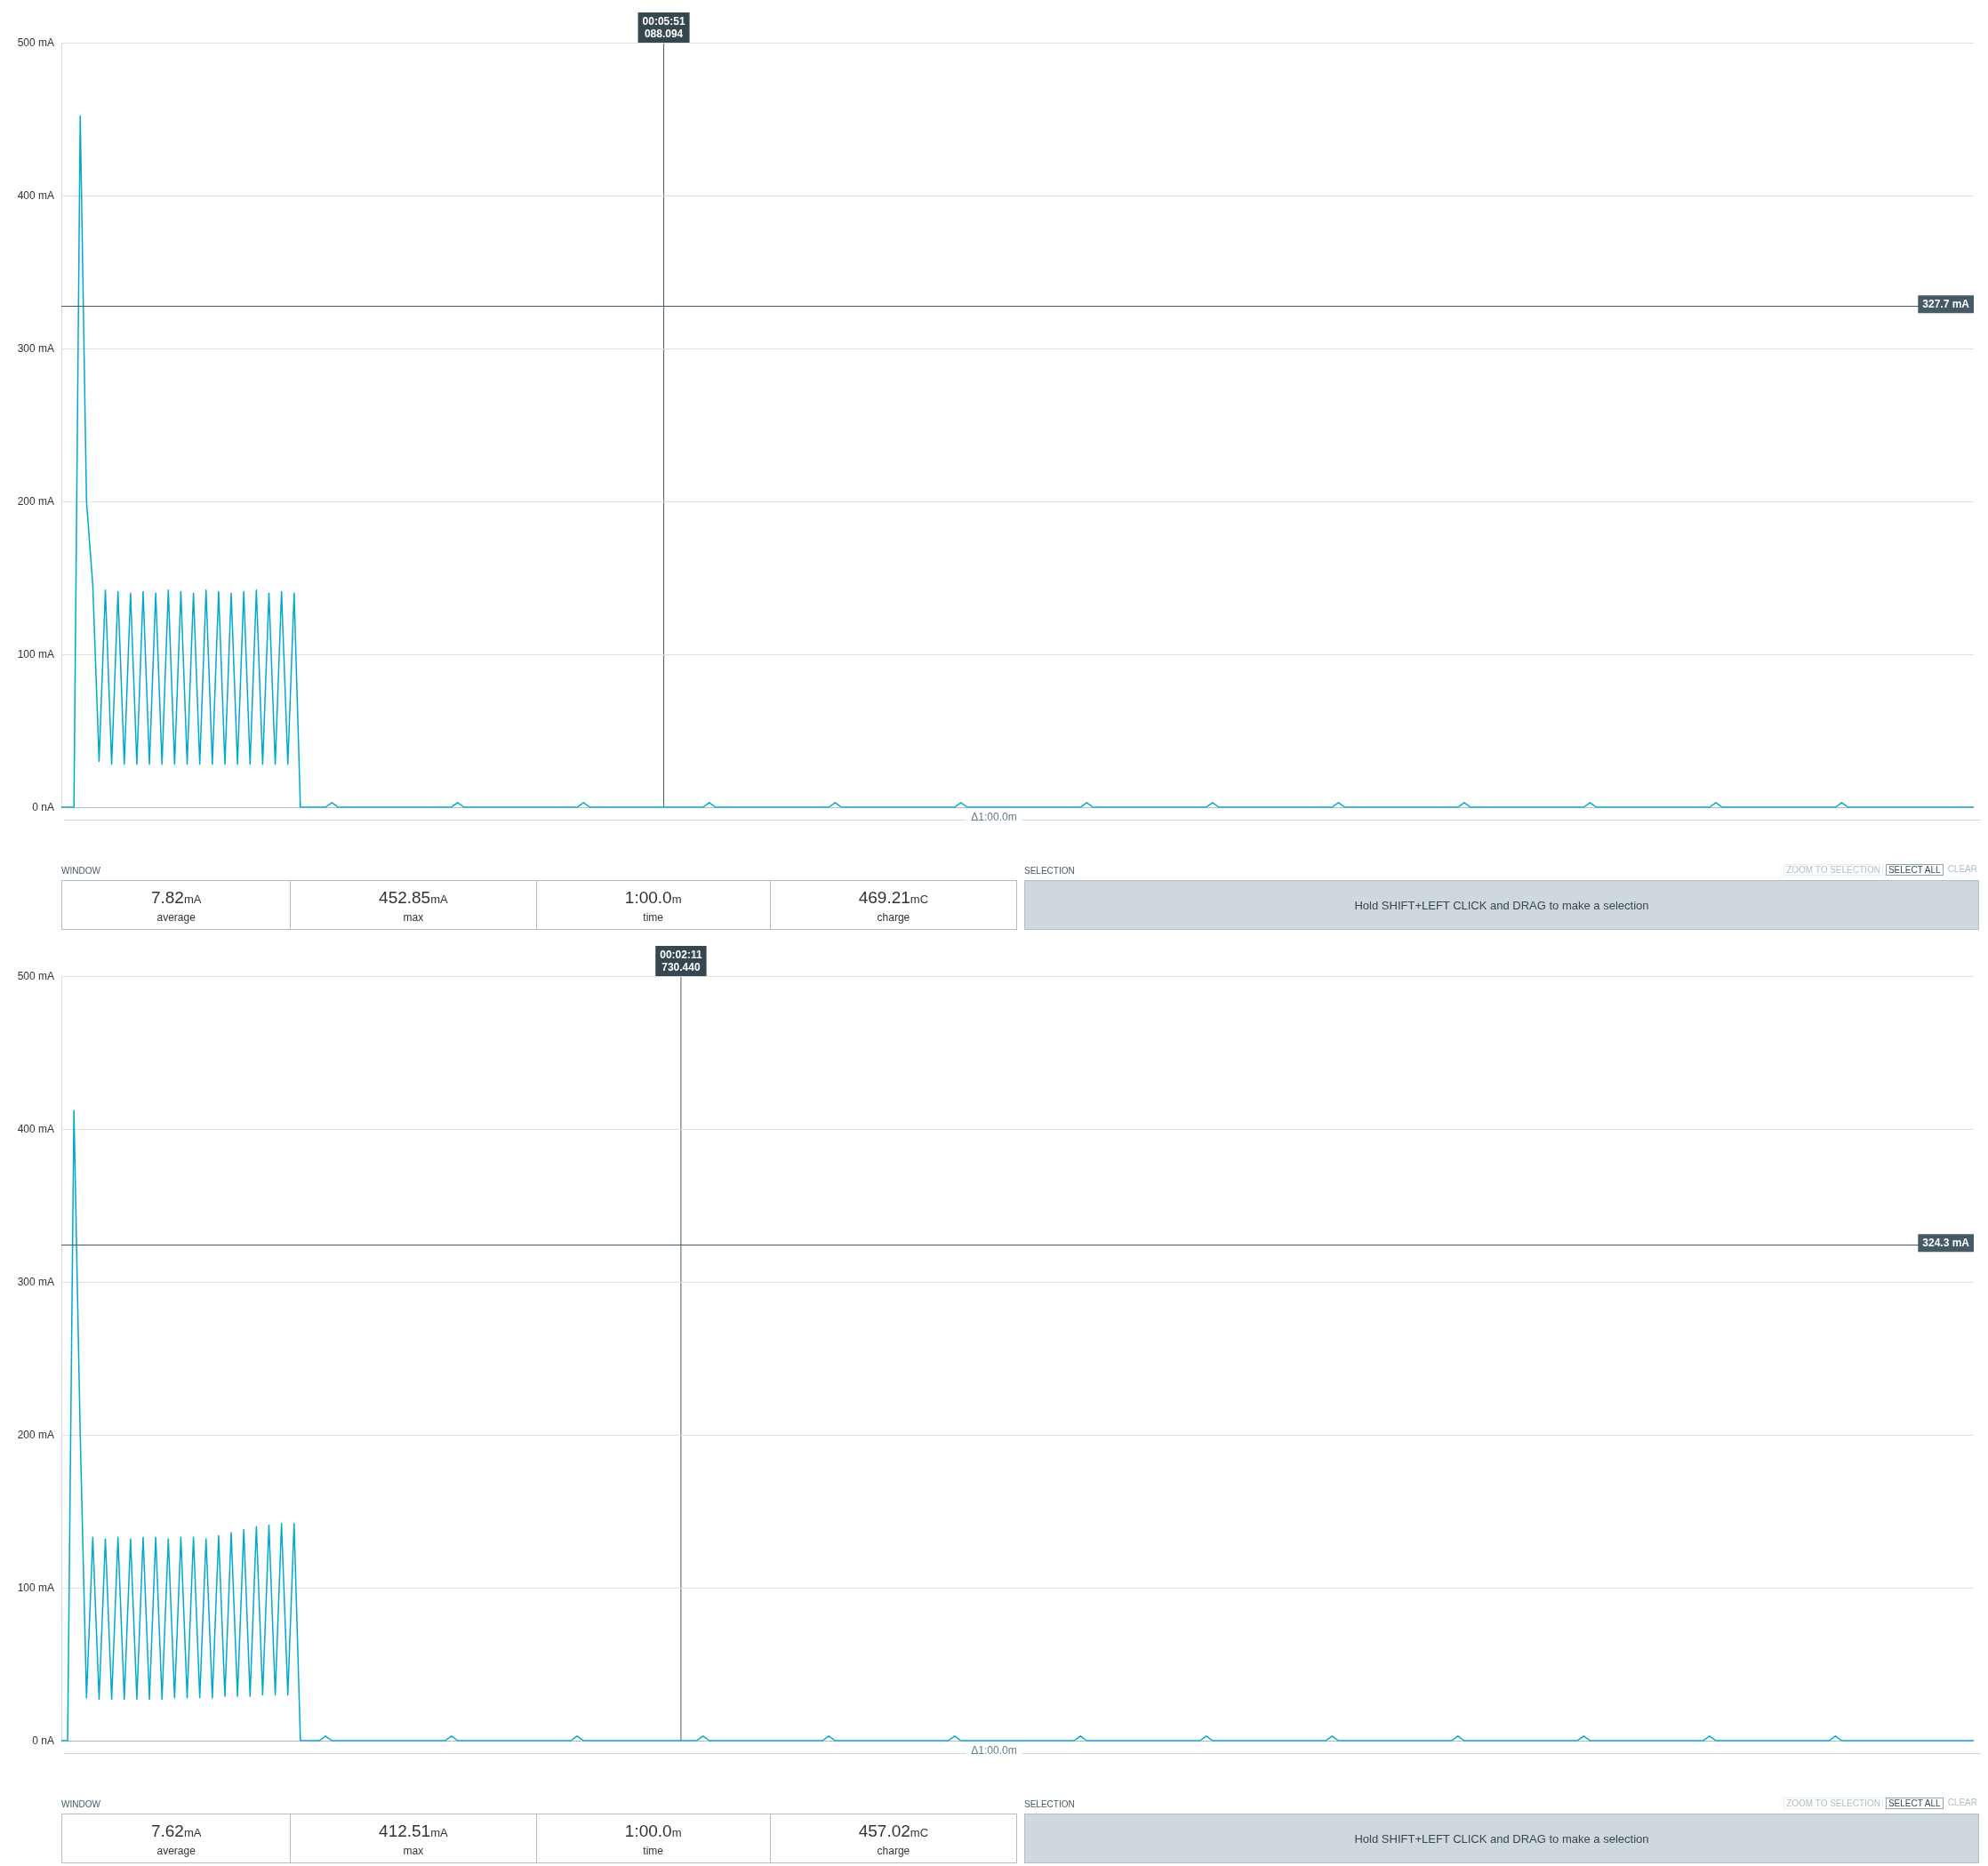 This screenshot has height=1866, width=1988. What do you see at coordinates (1946, 304) in the screenshot?
I see `ref-line-label: 327.7 mA` at bounding box center [1946, 304].